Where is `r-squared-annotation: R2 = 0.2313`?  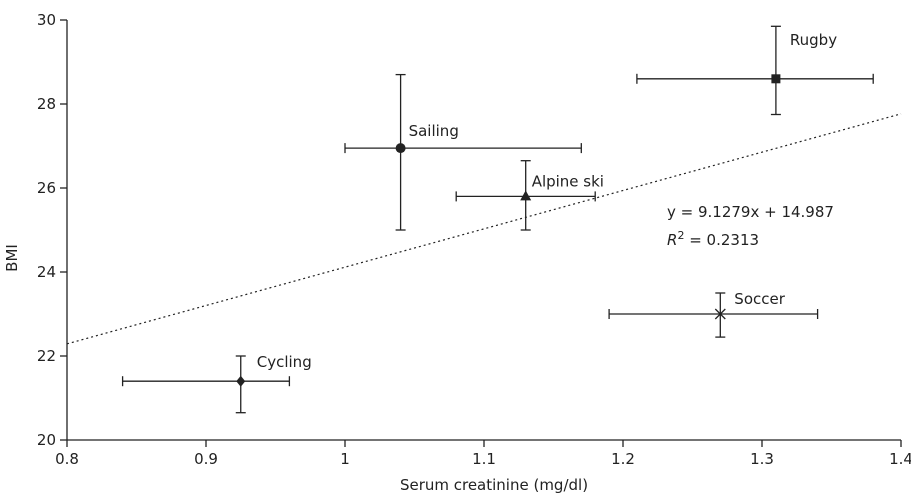
r-squared-annotation: R2 = 0.2313 is located at coordinates (713, 239).